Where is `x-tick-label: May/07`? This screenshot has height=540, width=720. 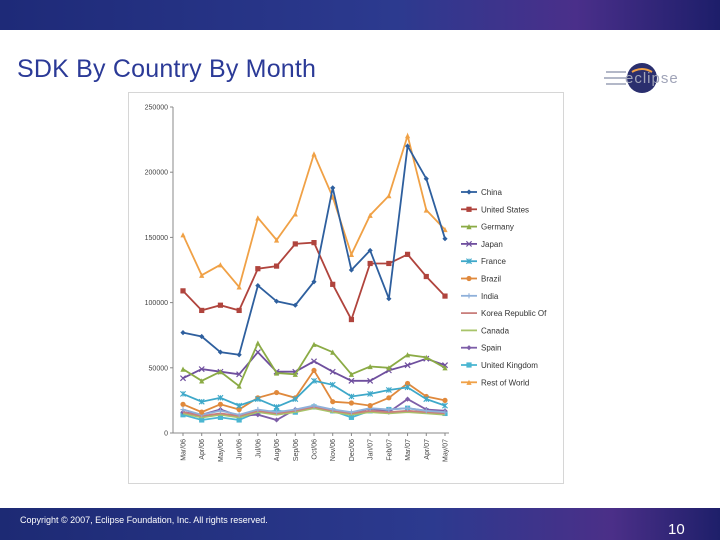 x-tick-label: May/07 is located at coordinates (446, 450).